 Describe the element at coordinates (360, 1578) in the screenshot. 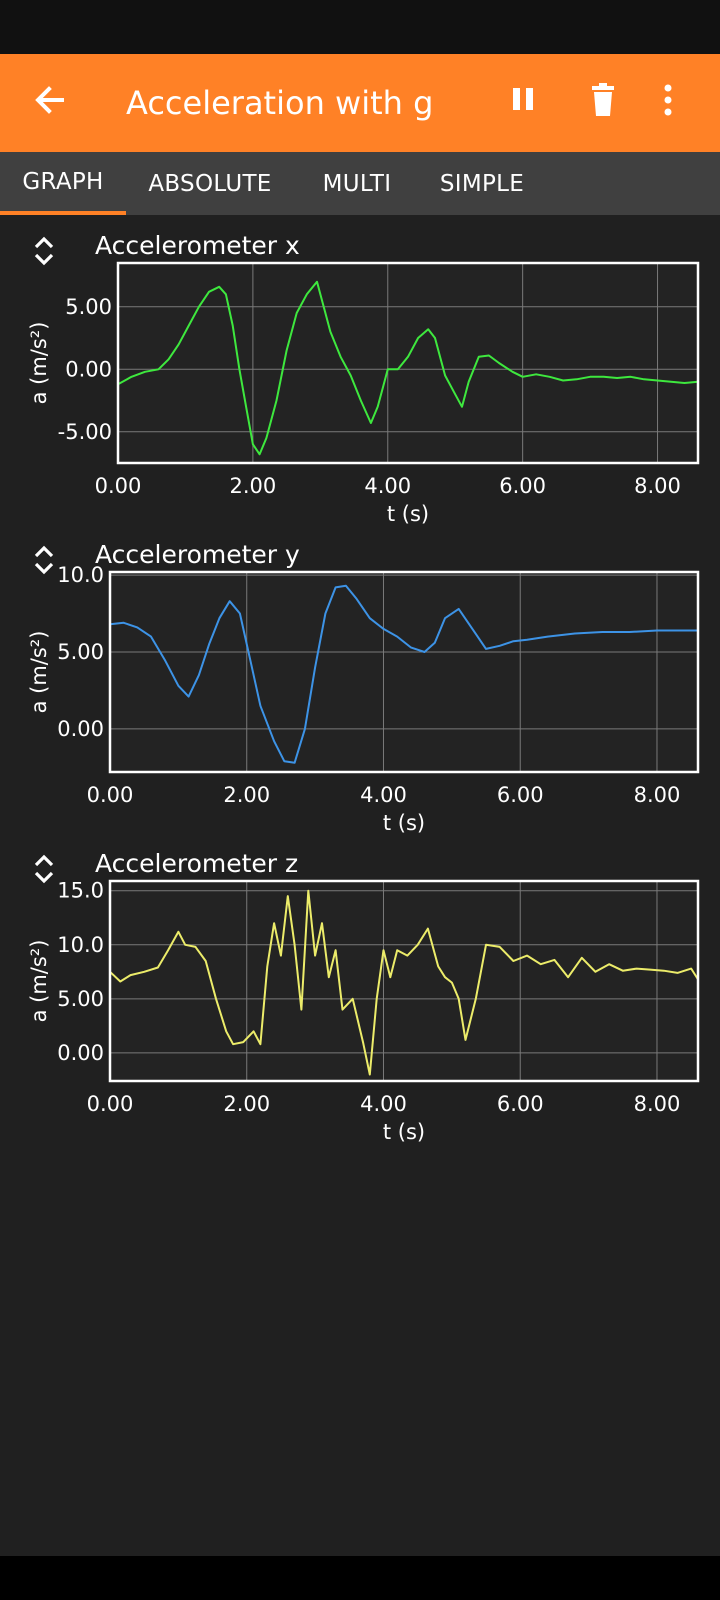

I see `system-nav-bar` at that location.